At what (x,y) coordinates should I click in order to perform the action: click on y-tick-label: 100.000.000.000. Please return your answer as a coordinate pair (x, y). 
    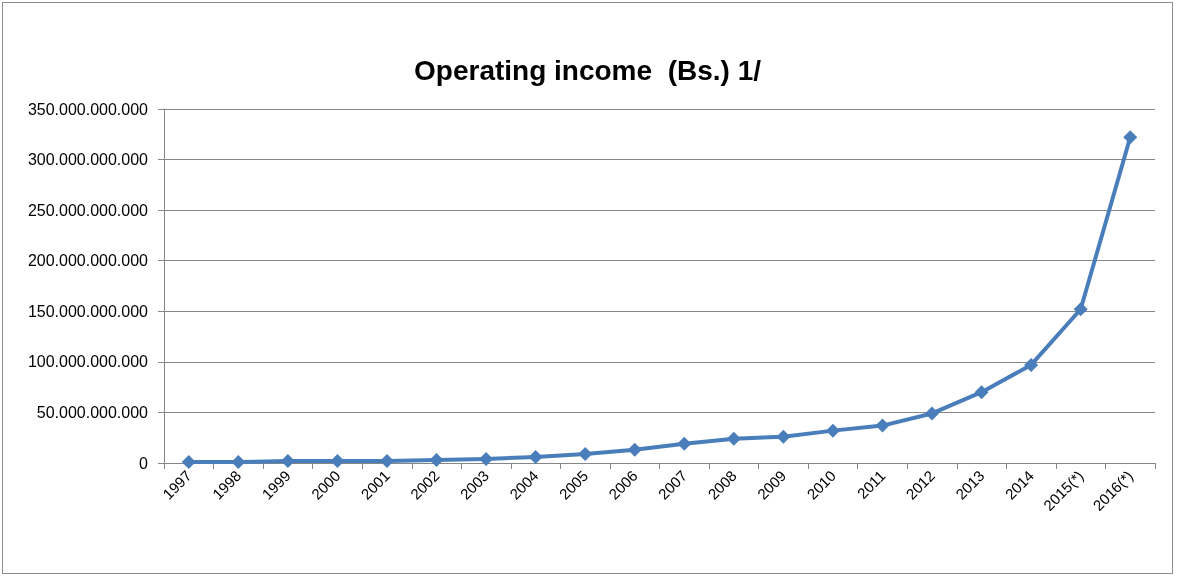
    Looking at the image, I should click on (88, 362).